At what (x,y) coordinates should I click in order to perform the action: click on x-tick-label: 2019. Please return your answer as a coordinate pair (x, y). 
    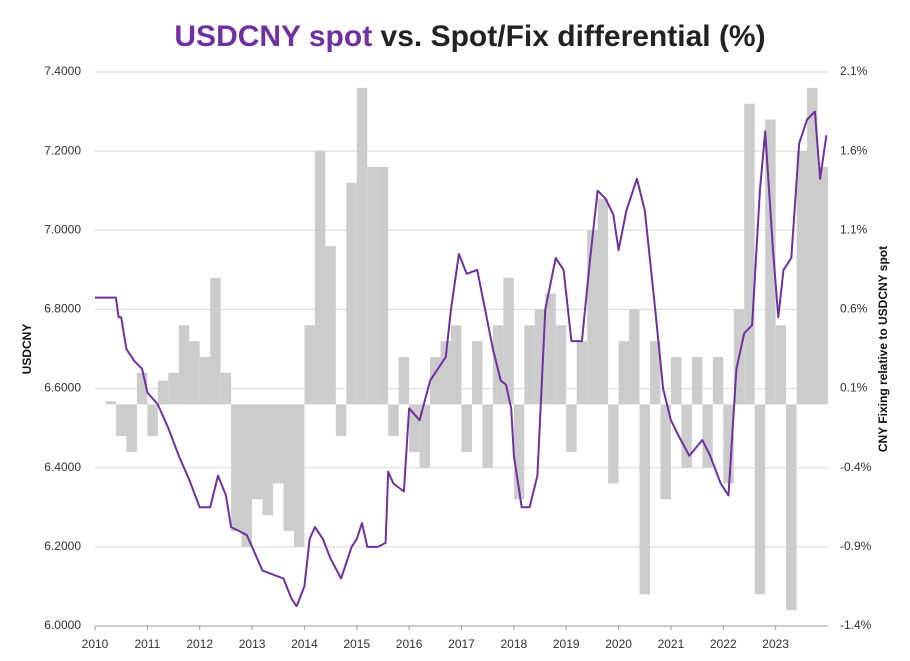
    Looking at the image, I should click on (566, 644).